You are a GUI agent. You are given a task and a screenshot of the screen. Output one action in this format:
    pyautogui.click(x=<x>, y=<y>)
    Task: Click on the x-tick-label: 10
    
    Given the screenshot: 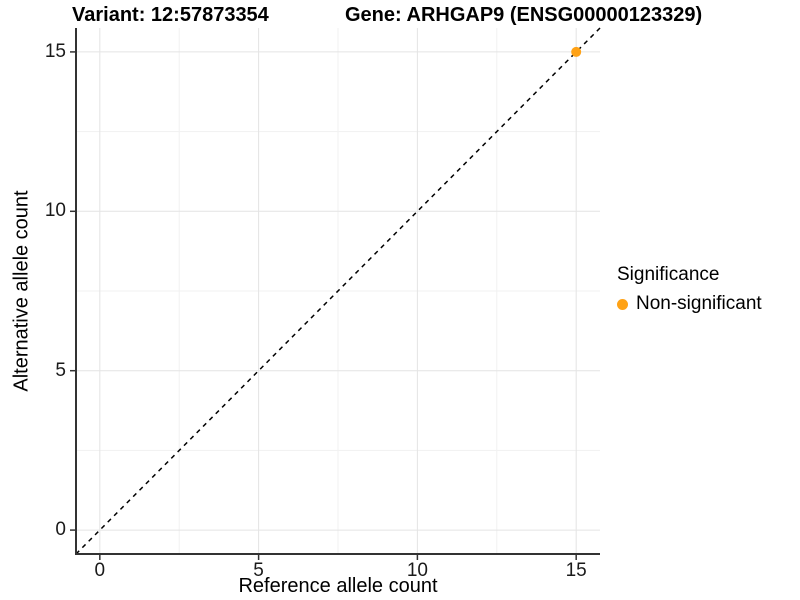 What is the action you would take?
    pyautogui.click(x=417, y=570)
    